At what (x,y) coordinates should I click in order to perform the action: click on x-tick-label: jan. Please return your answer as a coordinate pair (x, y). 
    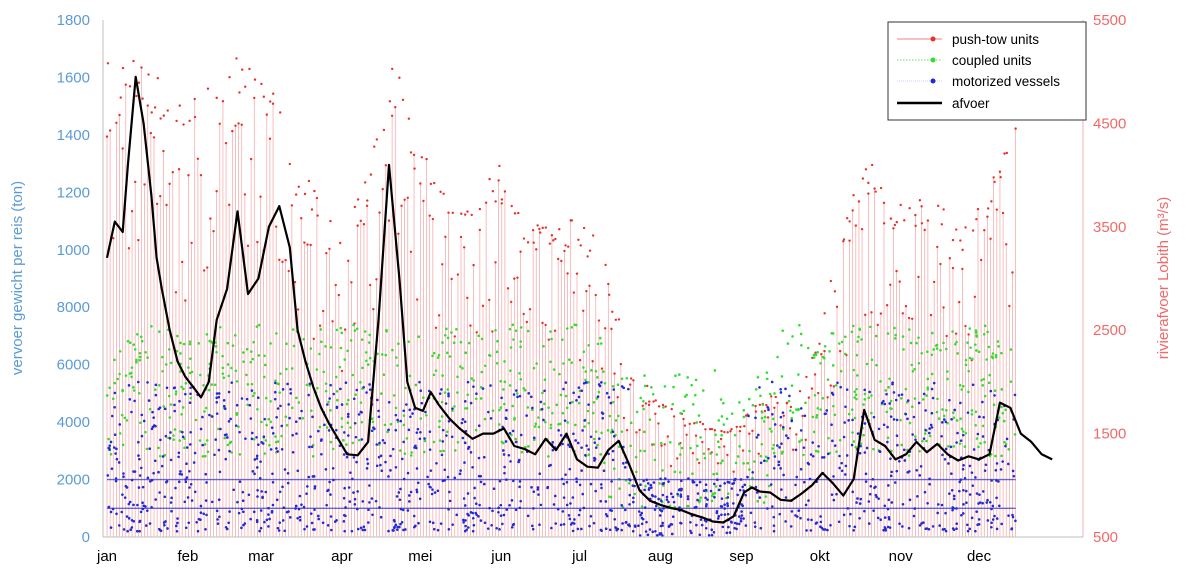
    Looking at the image, I should click on (106, 556).